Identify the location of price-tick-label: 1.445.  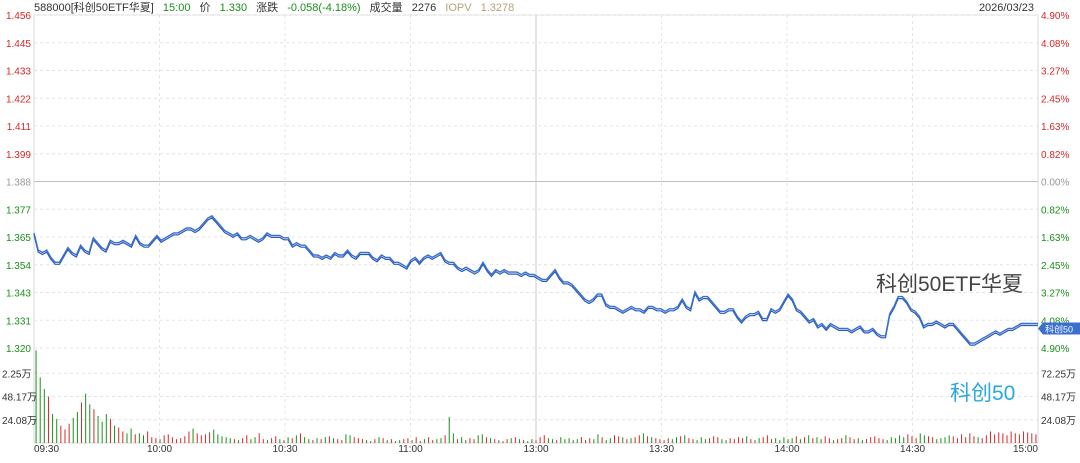
(18, 44).